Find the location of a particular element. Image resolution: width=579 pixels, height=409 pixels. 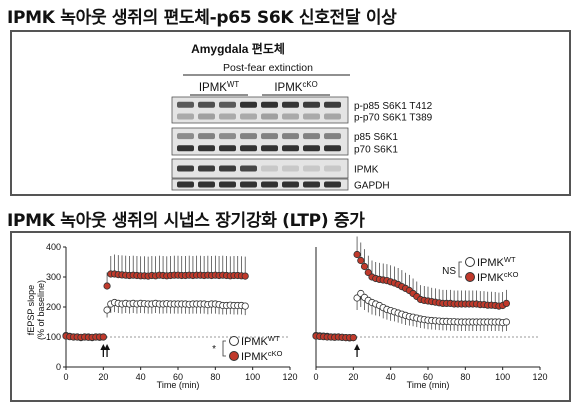

plot-1-stim-arrow-head is located at coordinates (107, 347).